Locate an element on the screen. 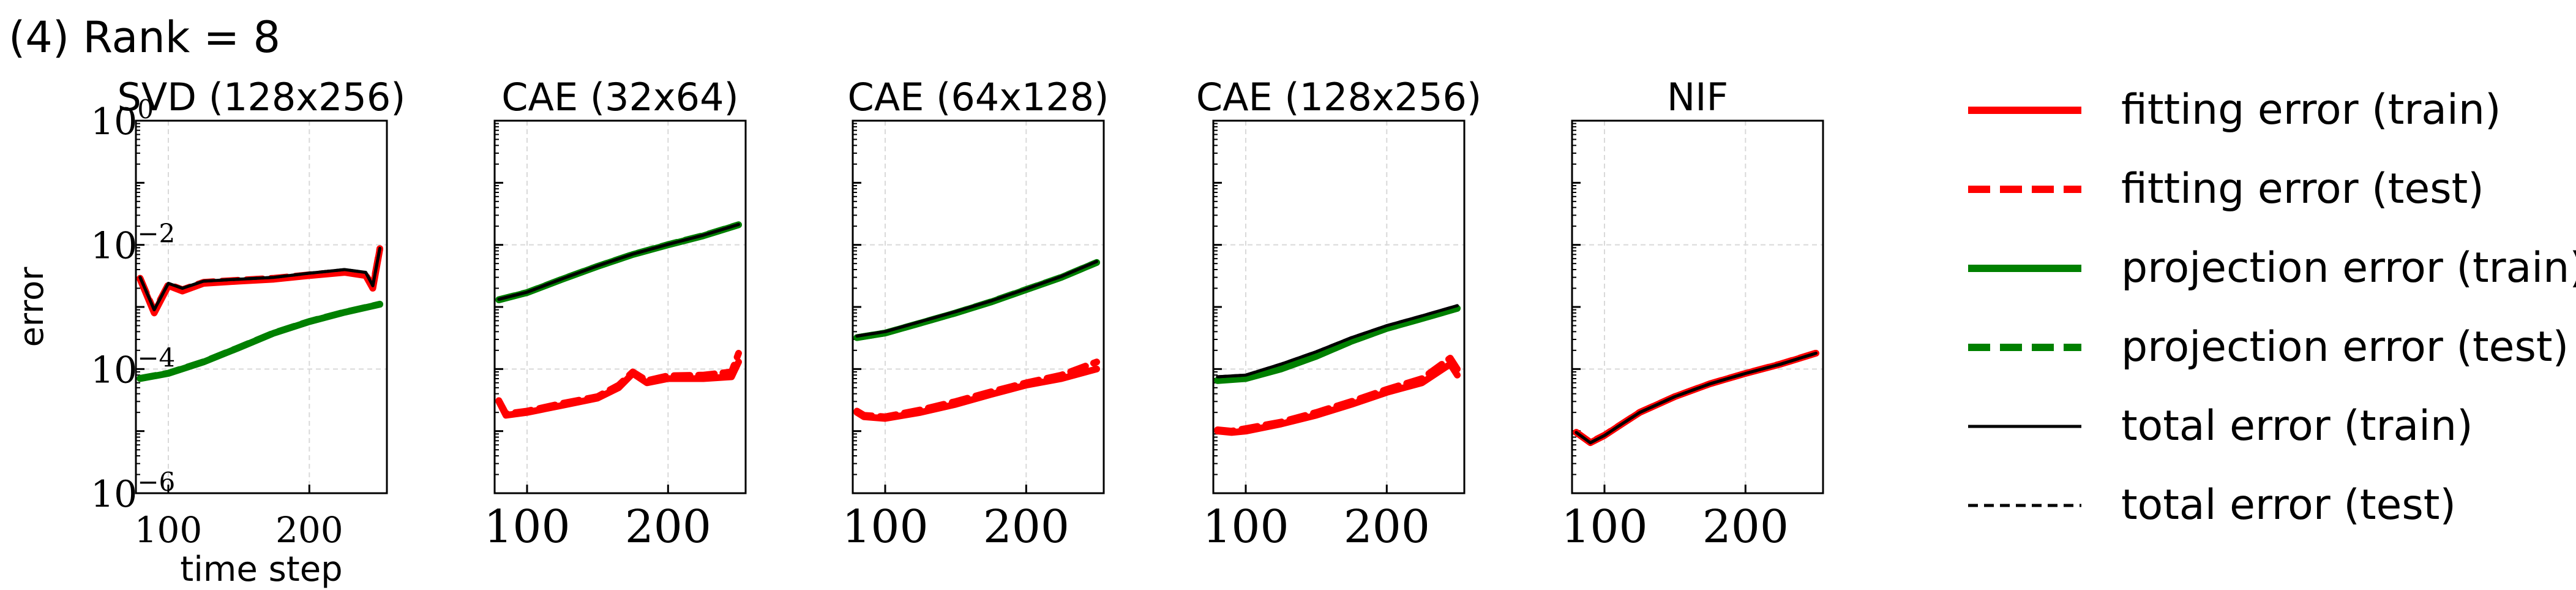  chart-title: SVD (128x256) is located at coordinates (262, 97).